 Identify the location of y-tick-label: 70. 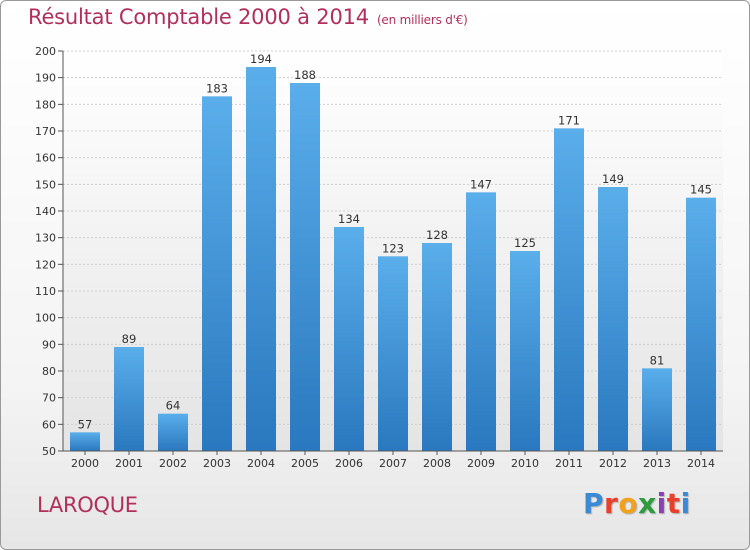
(49, 398).